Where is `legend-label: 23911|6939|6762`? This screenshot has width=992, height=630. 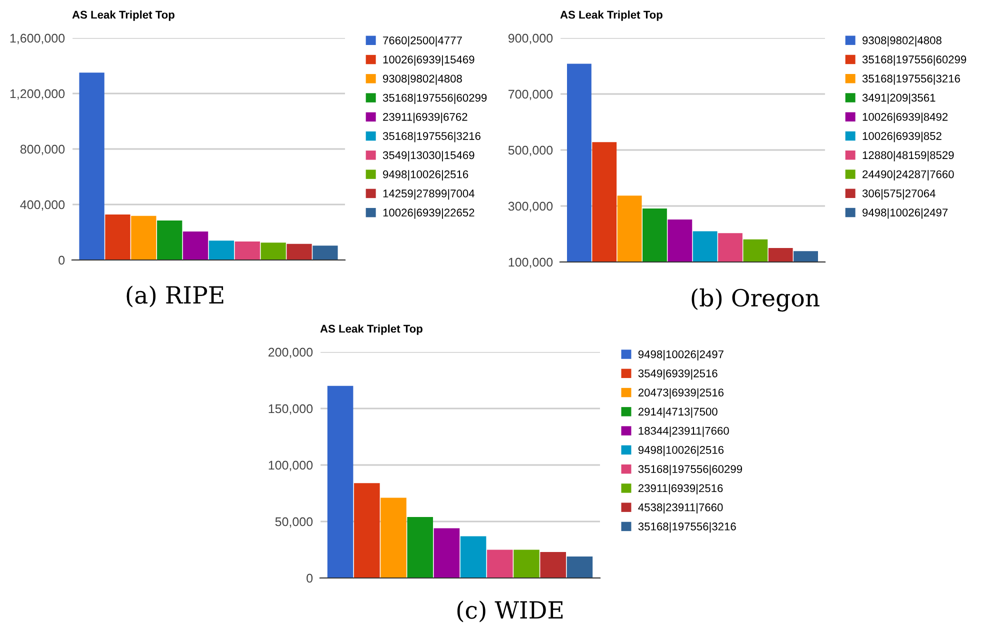
legend-label: 23911|6939|6762 is located at coordinates (425, 118).